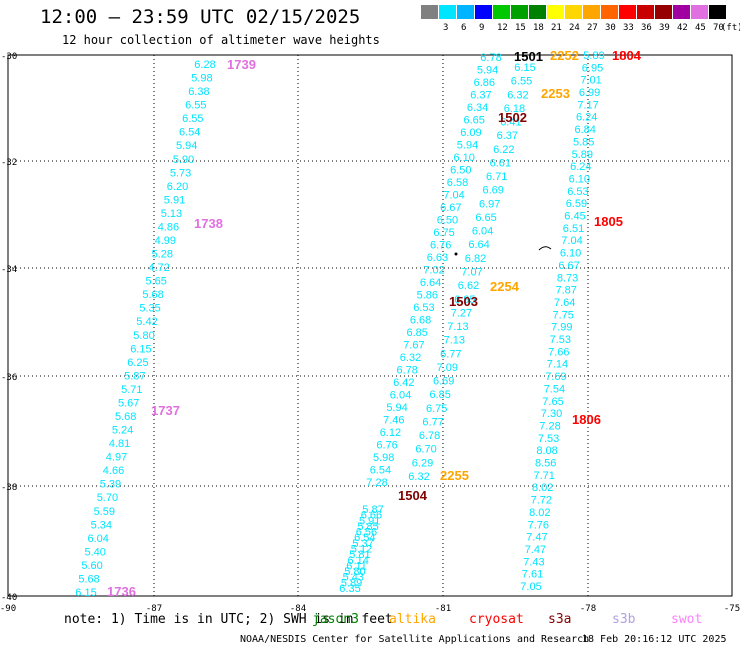 This screenshot has width=740, height=650. Describe the element at coordinates (443, 609) in the screenshot. I see `lon-label: -81` at that location.